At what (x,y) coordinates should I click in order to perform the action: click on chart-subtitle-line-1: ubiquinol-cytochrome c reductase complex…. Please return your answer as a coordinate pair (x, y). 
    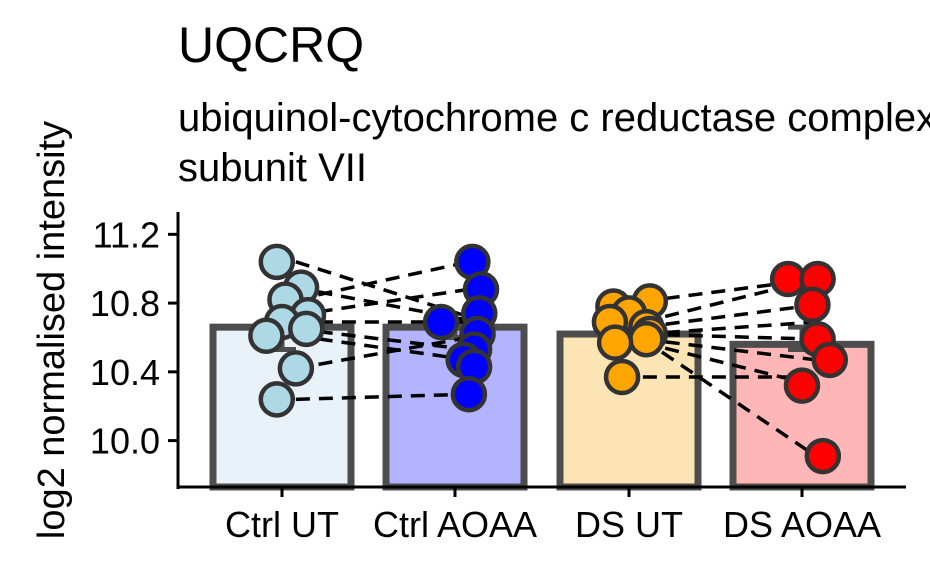
    Looking at the image, I should click on (554, 118).